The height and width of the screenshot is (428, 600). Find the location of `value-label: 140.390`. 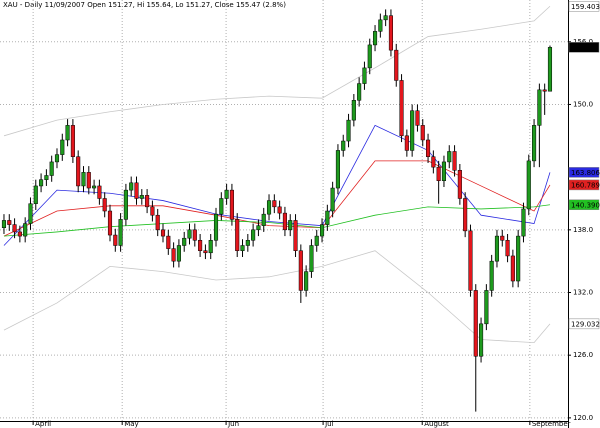

value-label: 140.390 is located at coordinates (585, 205).